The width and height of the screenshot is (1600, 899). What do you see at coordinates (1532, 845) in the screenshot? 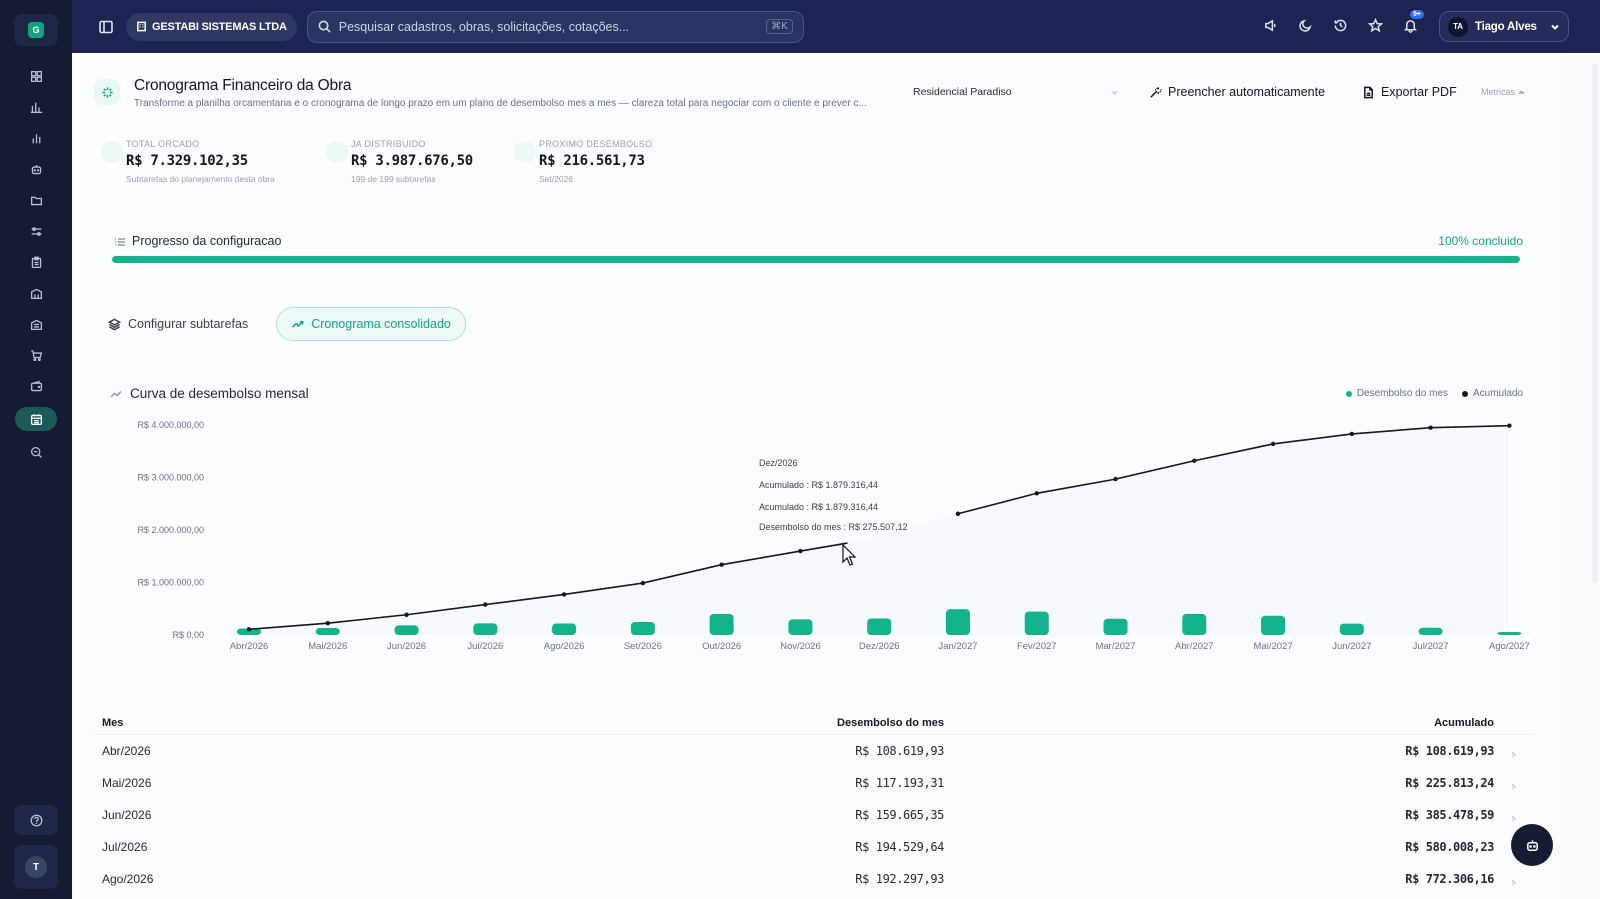
I see `assistant-button` at bounding box center [1532, 845].